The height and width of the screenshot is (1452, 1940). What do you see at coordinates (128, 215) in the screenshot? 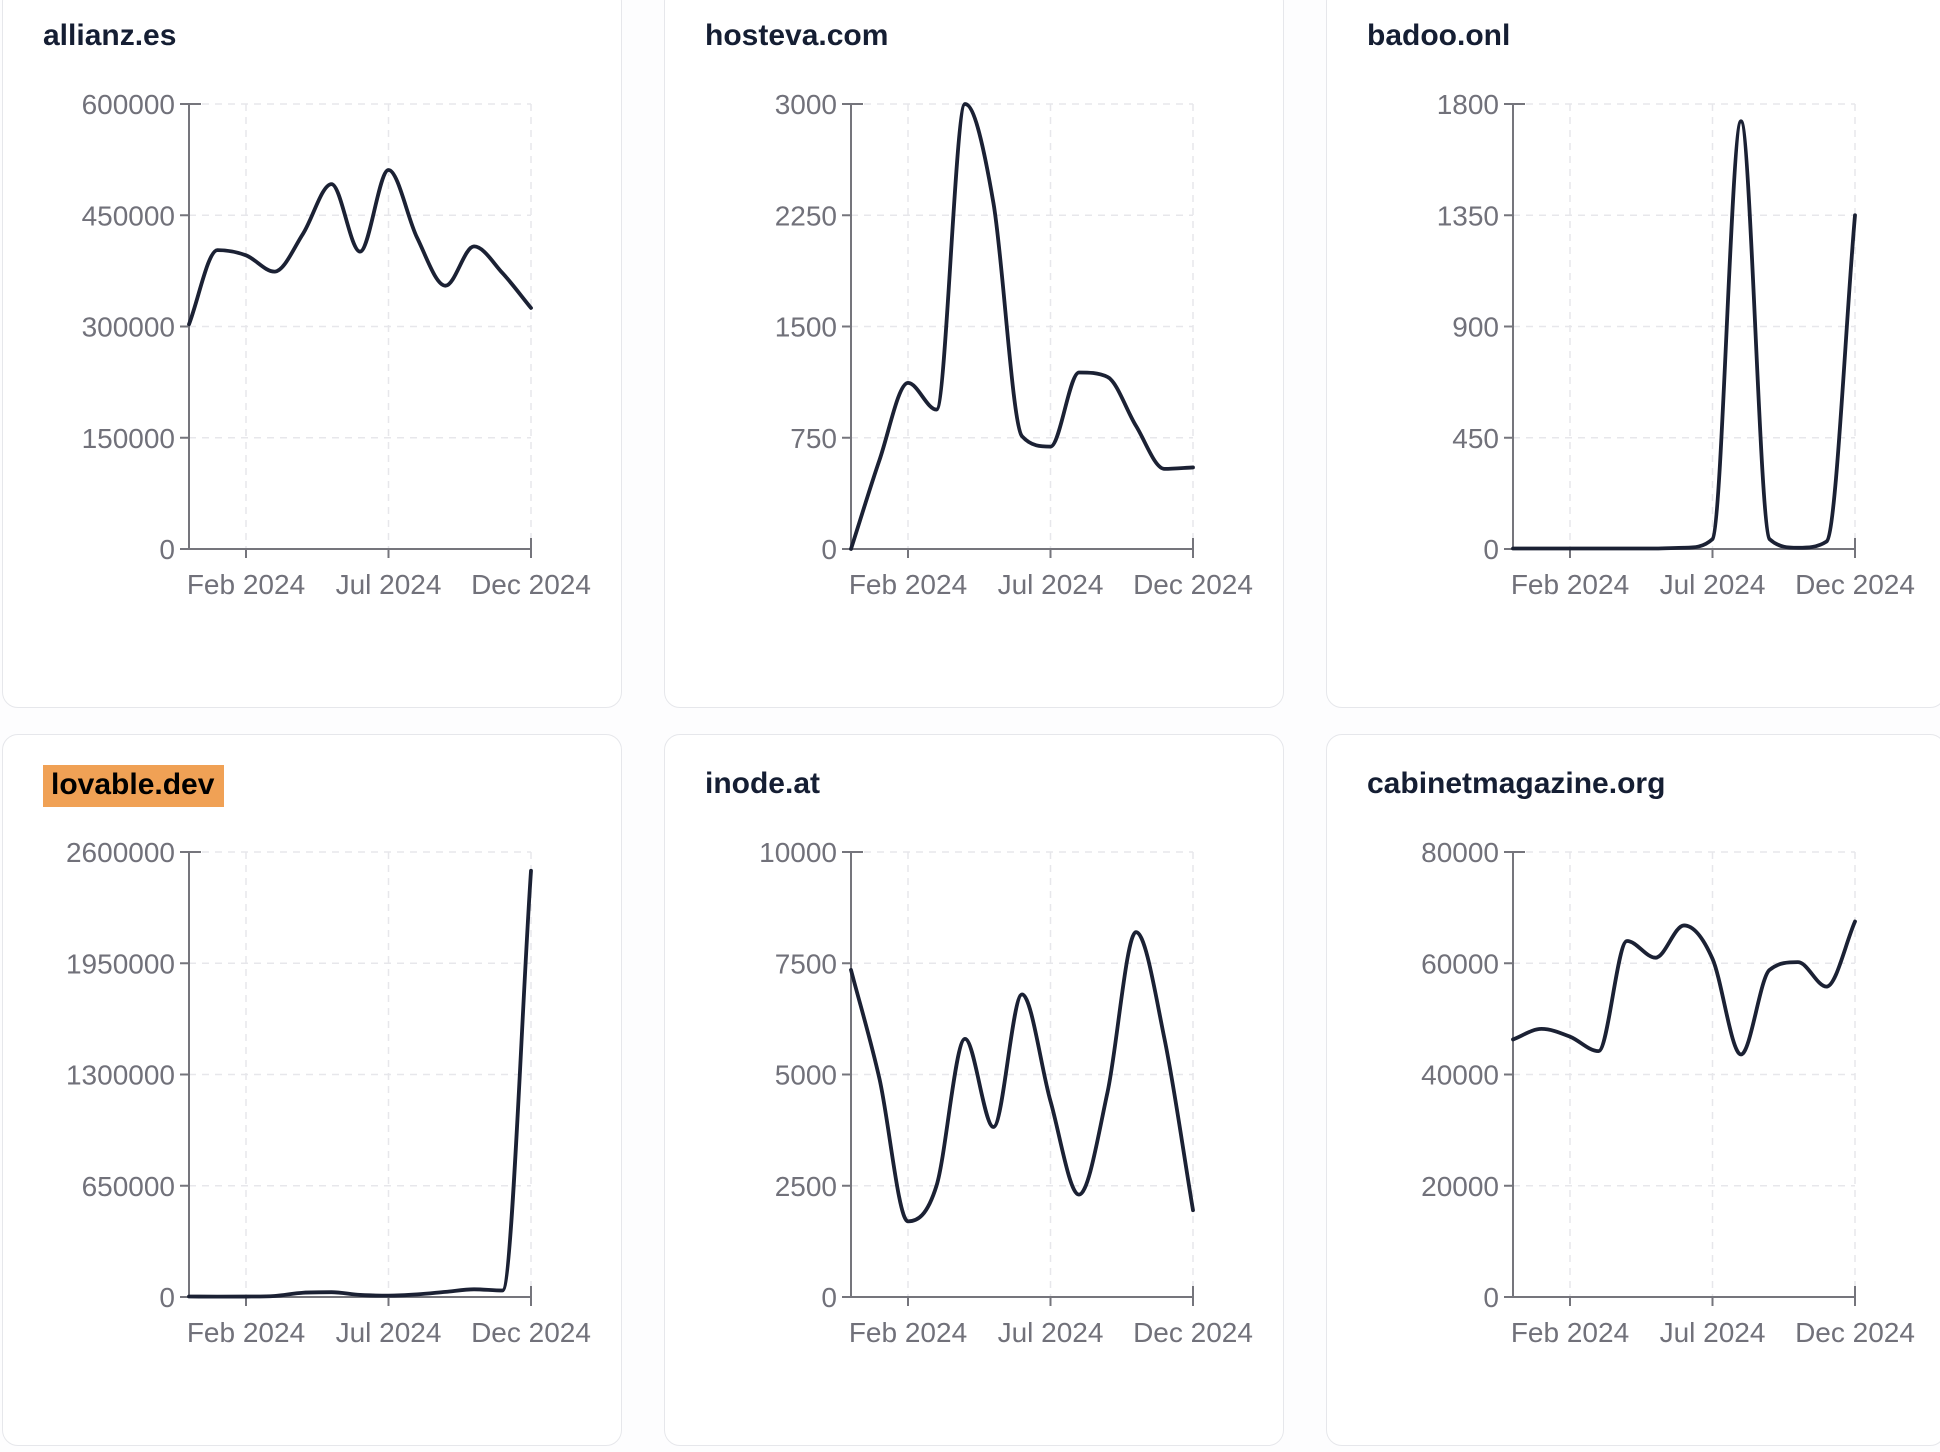
I see `y-tick-label: 450000` at bounding box center [128, 215].